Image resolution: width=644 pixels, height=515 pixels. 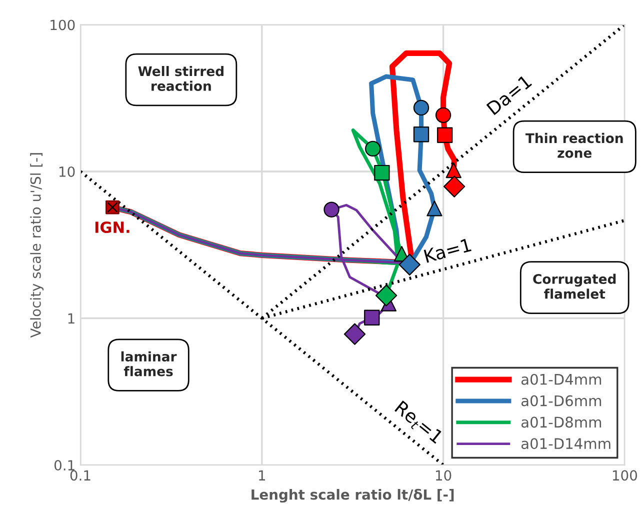 What do you see at coordinates (80, 475) in the screenshot?
I see `x-tick-label: 0.1` at bounding box center [80, 475].